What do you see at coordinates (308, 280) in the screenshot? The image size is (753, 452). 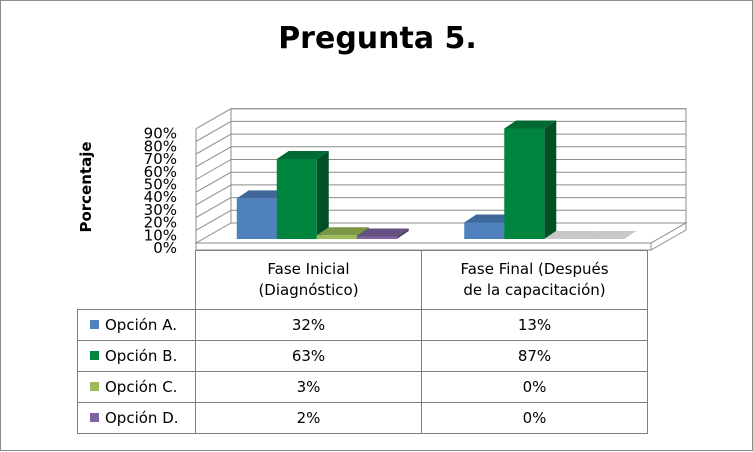 I see `category-header: Fase Inicial (Diagnóstico)` at bounding box center [308, 280].